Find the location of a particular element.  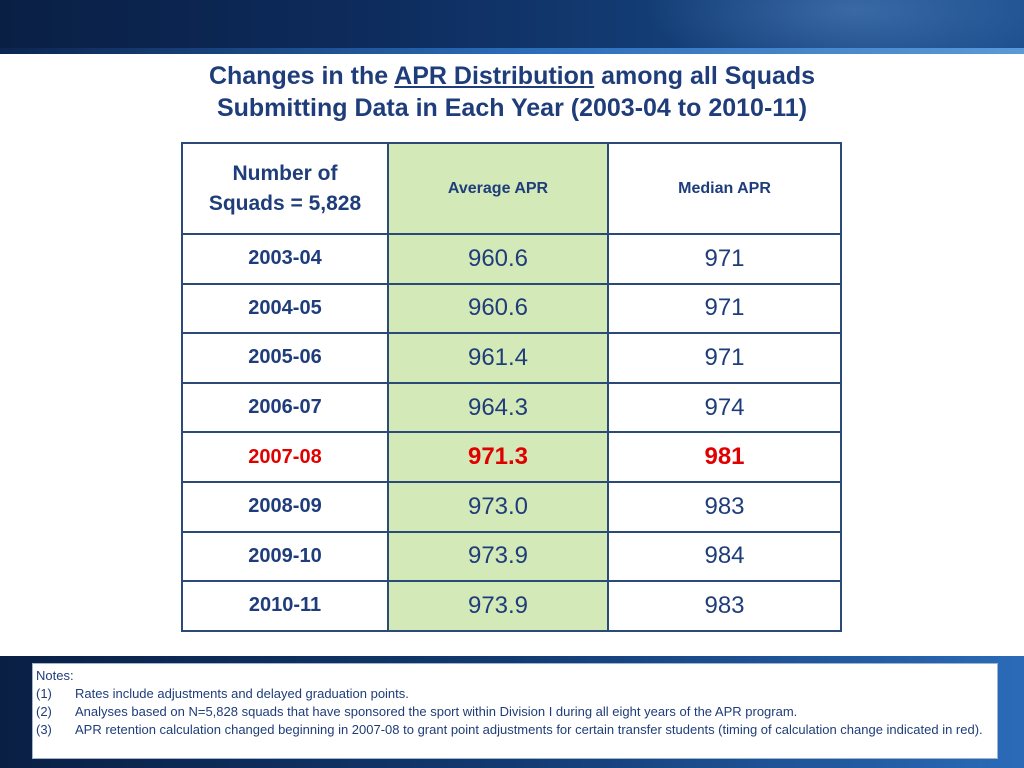

table-row: 2008-09 973.0 983 is located at coordinates (511, 506).